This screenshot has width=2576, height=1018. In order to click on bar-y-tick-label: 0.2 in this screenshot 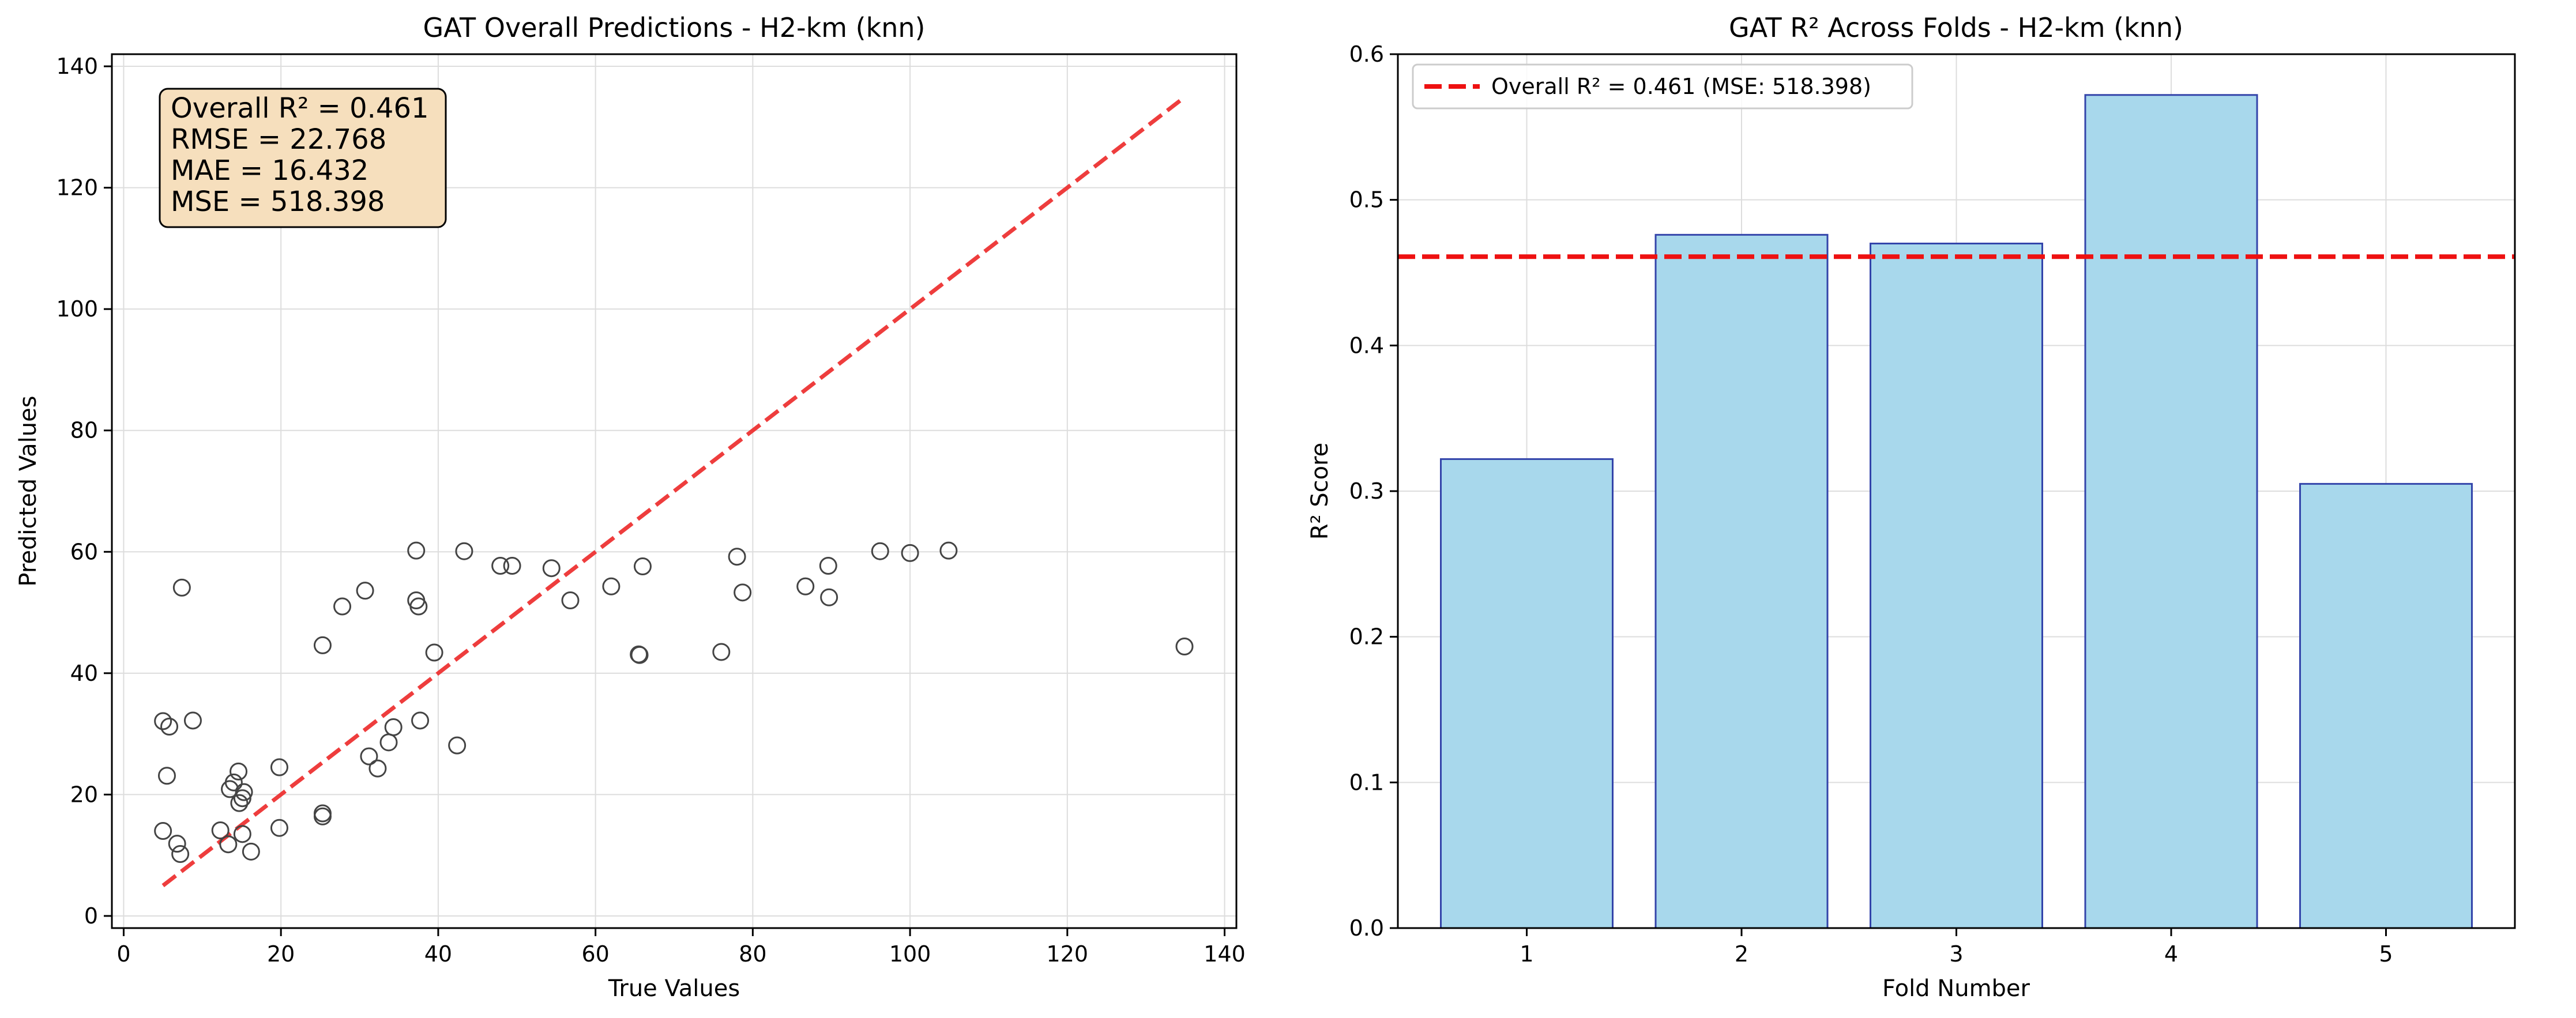, I will do `click(1366, 637)`.